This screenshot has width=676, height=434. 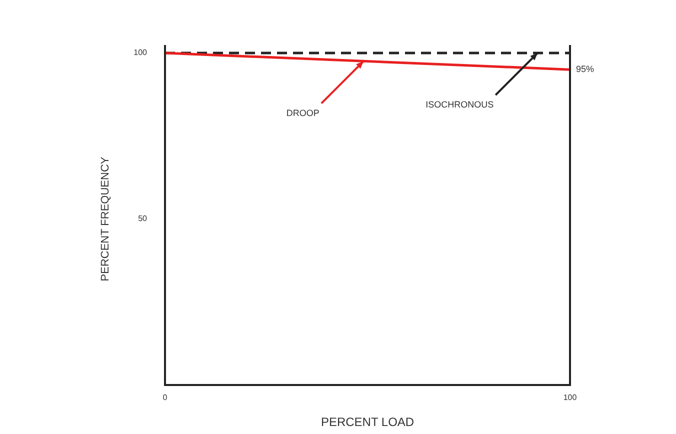 I want to click on x-axis-title: PERCENT LOAD, so click(x=367, y=422).